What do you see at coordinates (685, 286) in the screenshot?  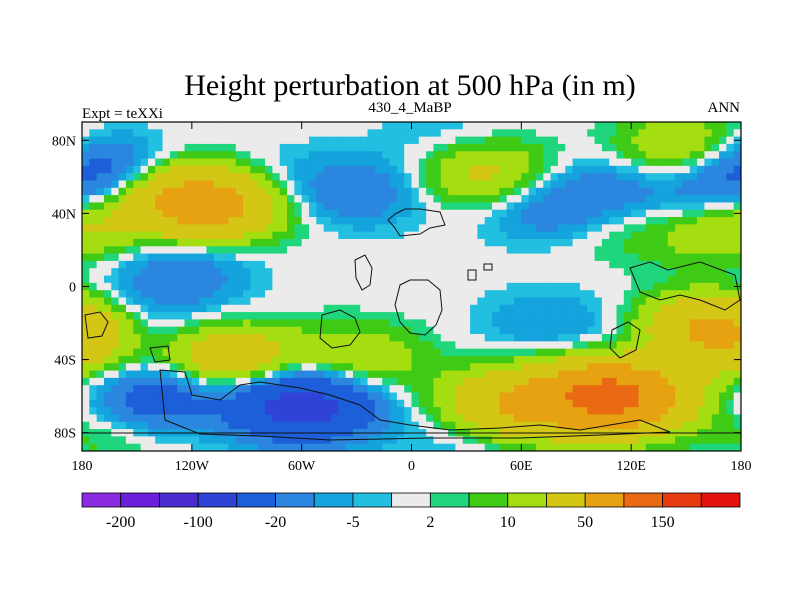 I see `coastline-indonesia` at bounding box center [685, 286].